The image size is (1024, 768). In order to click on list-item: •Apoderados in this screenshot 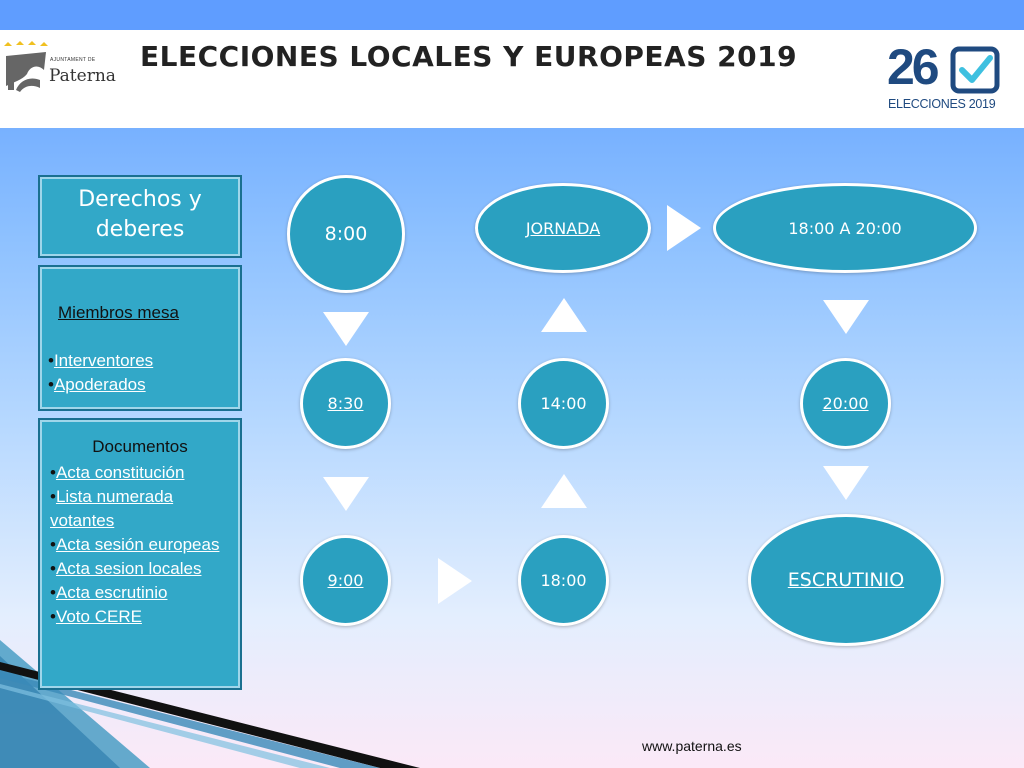, I will do `click(97, 384)`.